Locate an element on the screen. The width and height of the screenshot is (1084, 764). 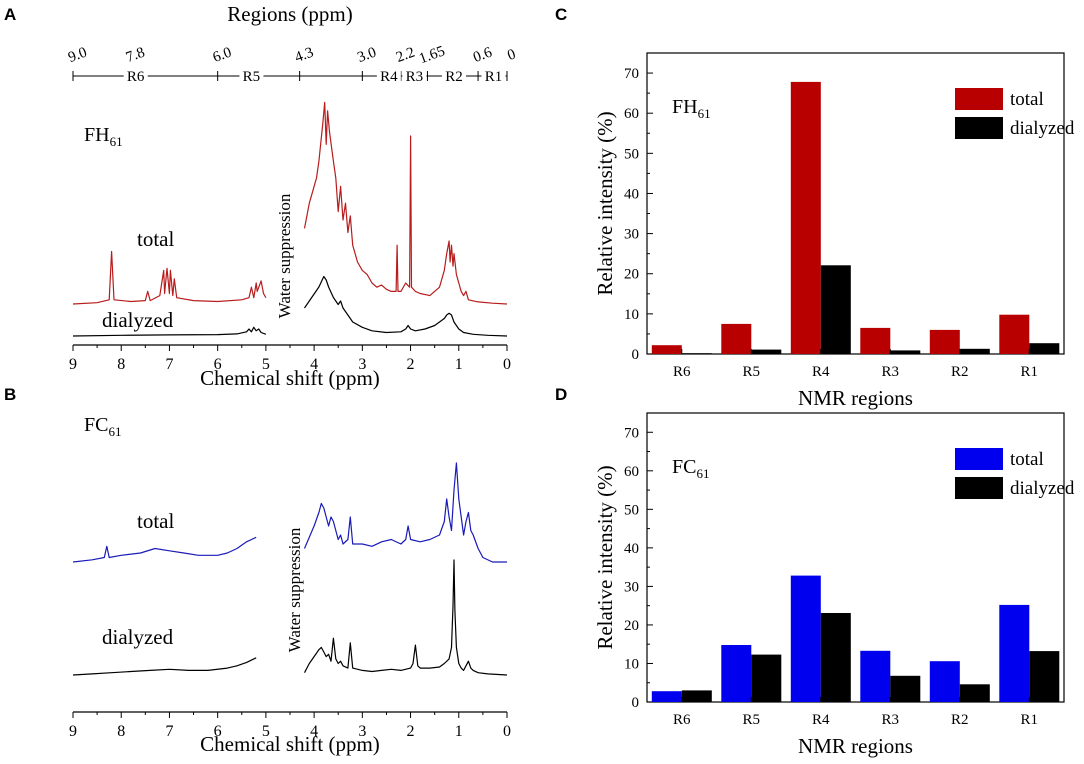
region-name-label: R1 is located at coordinates (494, 77).